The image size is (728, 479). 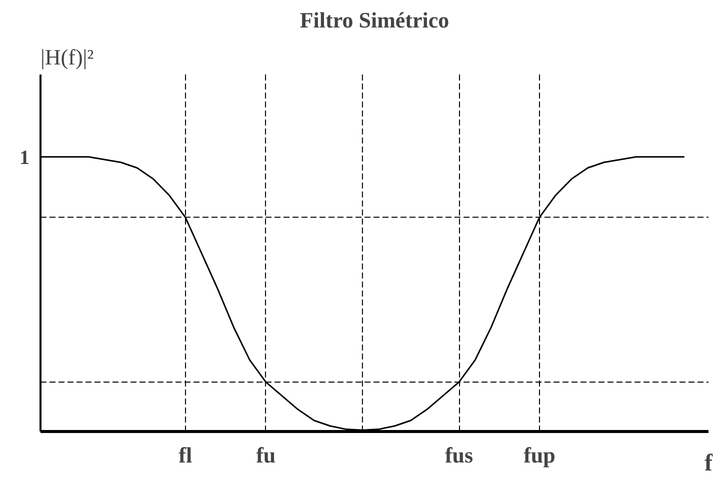 I want to click on text: 1, so click(x=25, y=157).